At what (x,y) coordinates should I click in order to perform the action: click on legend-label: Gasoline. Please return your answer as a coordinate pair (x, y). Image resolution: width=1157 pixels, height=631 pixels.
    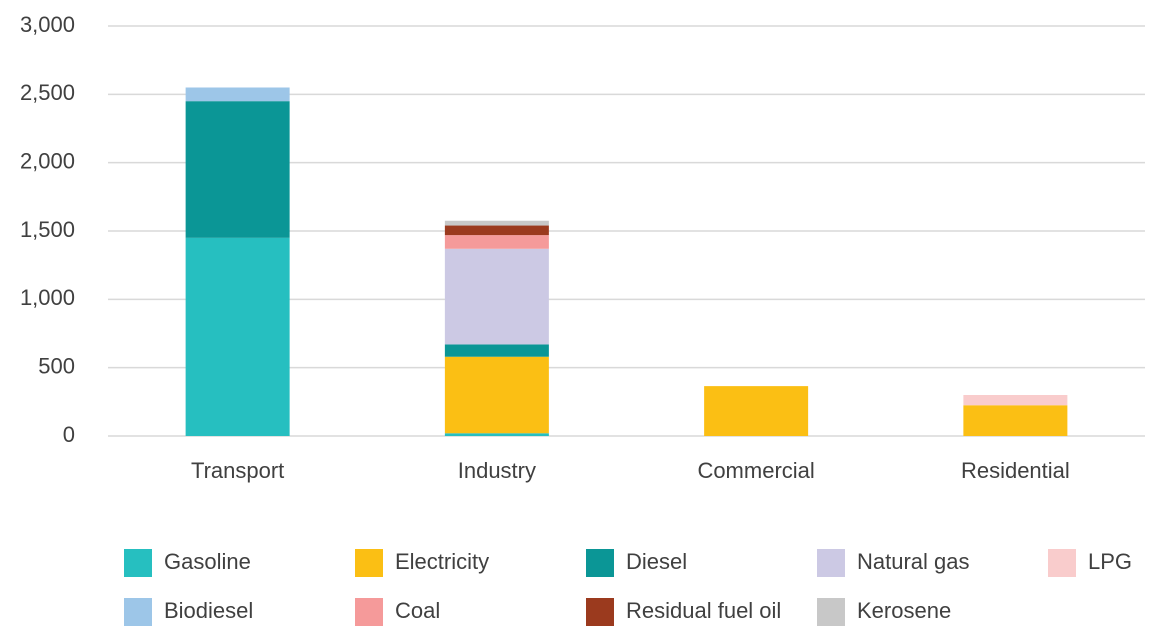
    Looking at the image, I should click on (207, 561).